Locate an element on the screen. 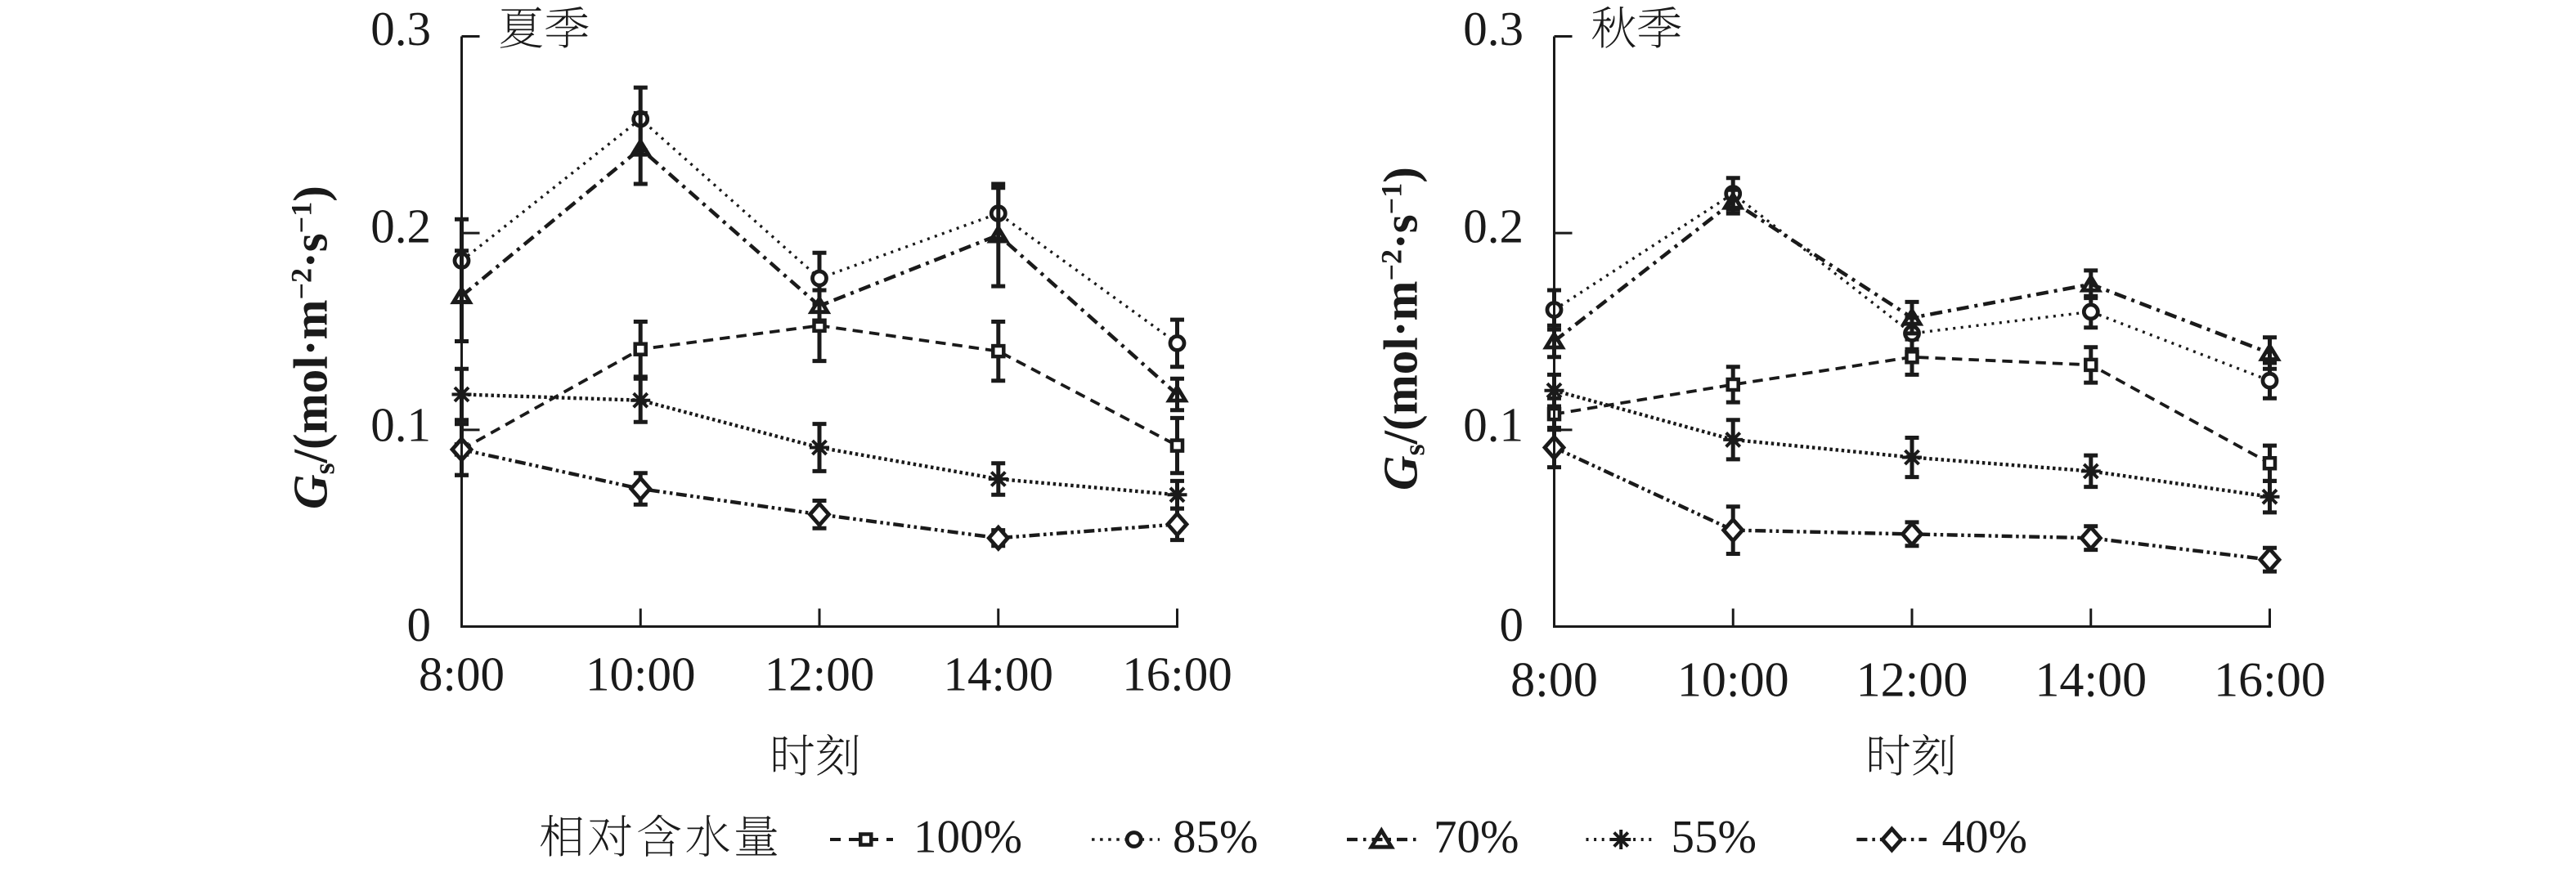 The width and height of the screenshot is (2576, 873). svg-text: 55% is located at coordinates (1714, 838).